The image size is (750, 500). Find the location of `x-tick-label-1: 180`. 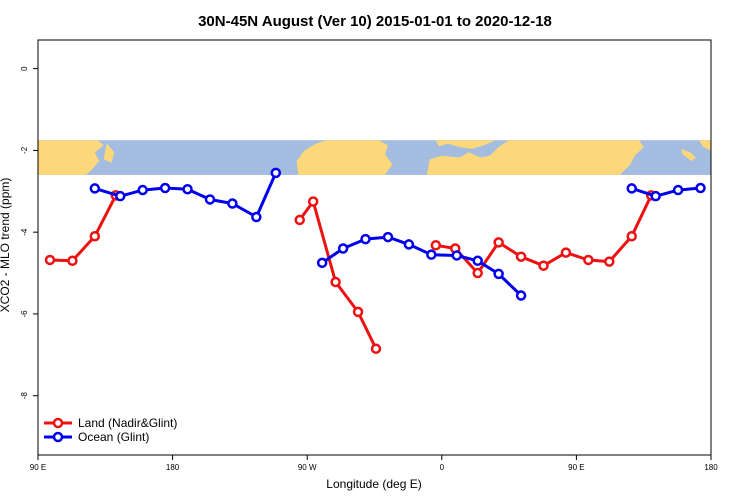

x-tick-label-1: 180 is located at coordinates (173, 467).